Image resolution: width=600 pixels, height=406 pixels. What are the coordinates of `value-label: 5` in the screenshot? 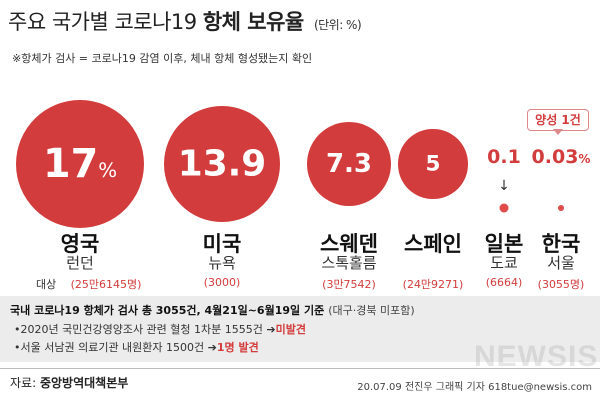 It's located at (433, 164).